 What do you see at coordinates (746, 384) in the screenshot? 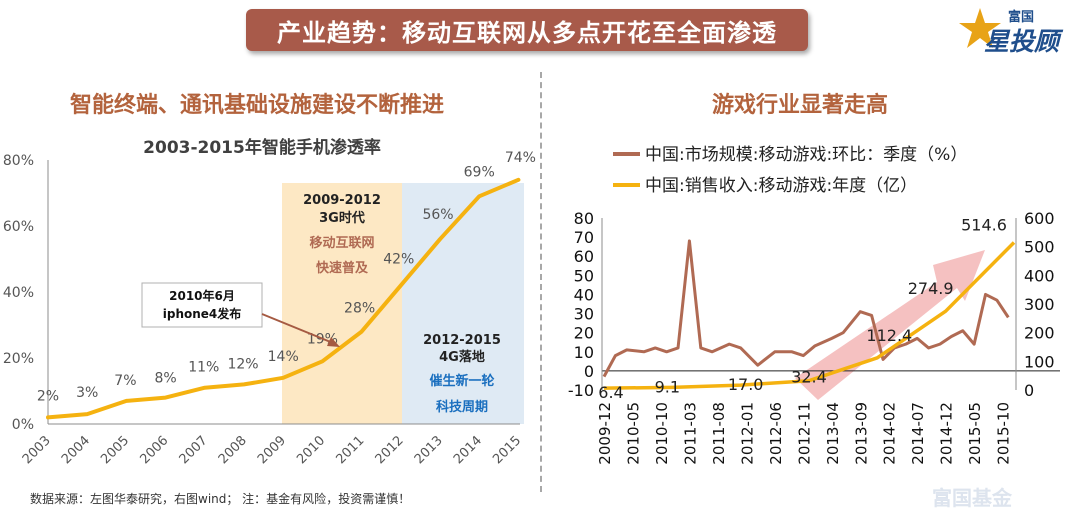
I see `revenue-data-label: 17.0` at bounding box center [746, 384].